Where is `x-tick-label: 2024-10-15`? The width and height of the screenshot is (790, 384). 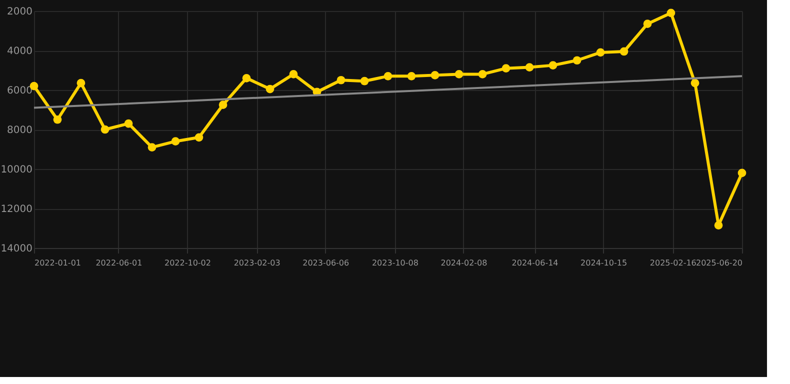
x-tick-label: 2024-10-15 is located at coordinates (604, 263).